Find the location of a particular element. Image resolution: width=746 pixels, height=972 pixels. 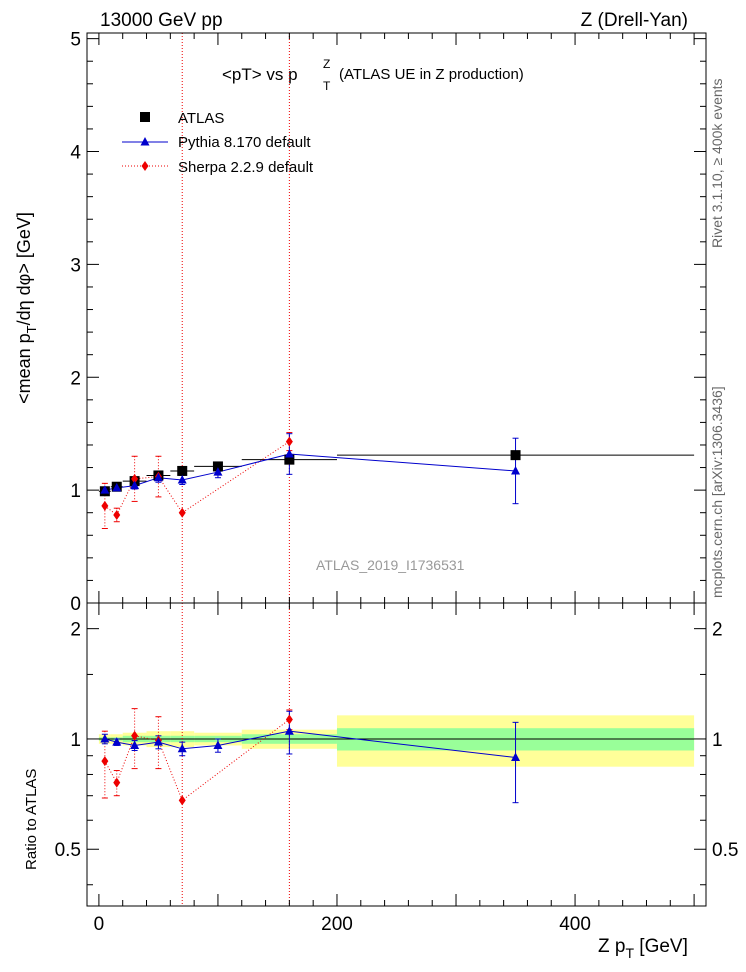

main-data-points is located at coordinates (396, 481).